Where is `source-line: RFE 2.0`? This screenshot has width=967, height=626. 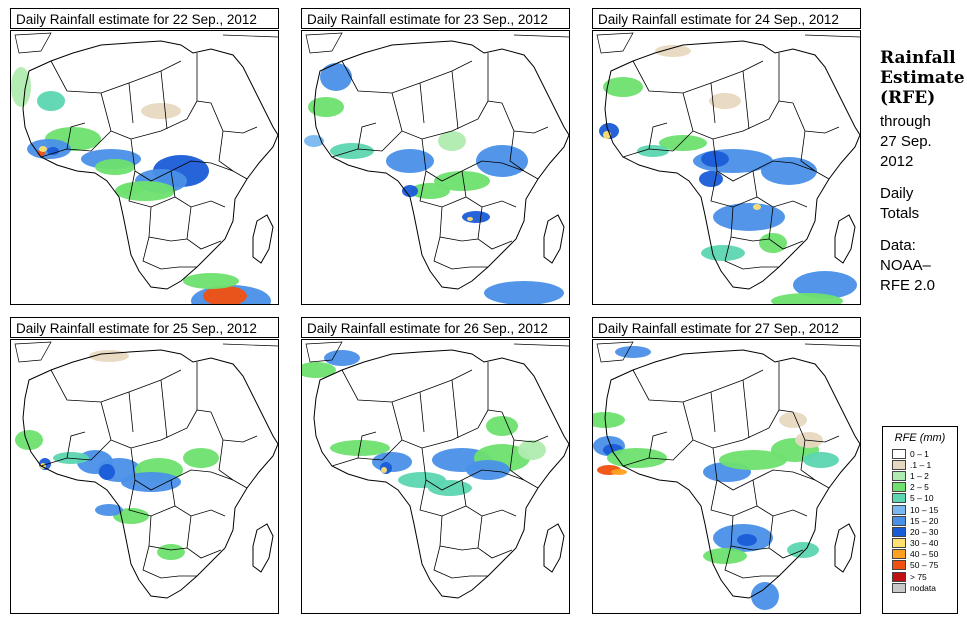
source-line: RFE 2.0 is located at coordinates (908, 285).